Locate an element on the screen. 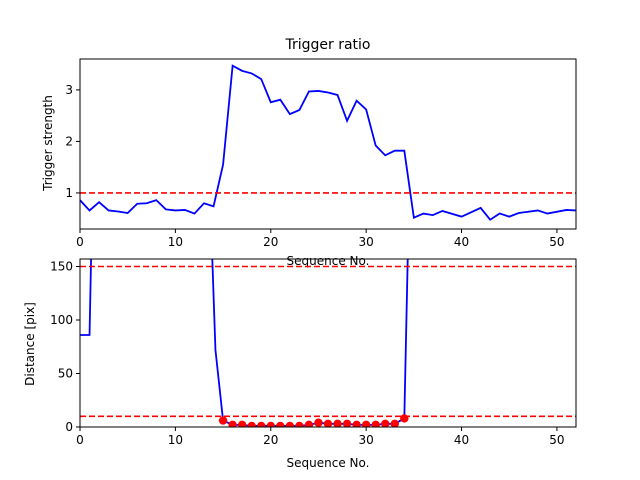  y-tick-label: 150 is located at coordinates (61, 266).